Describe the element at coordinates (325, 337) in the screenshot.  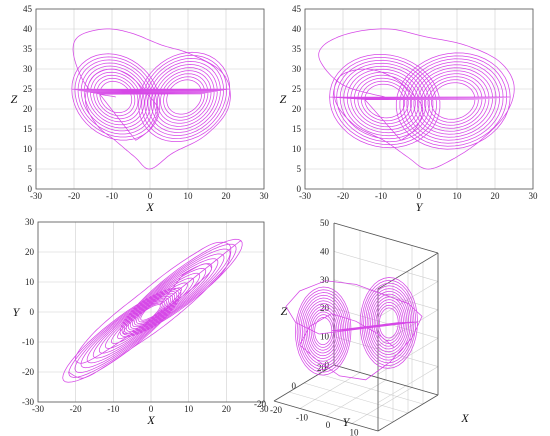
I see `z-tick-label: 10` at that location.